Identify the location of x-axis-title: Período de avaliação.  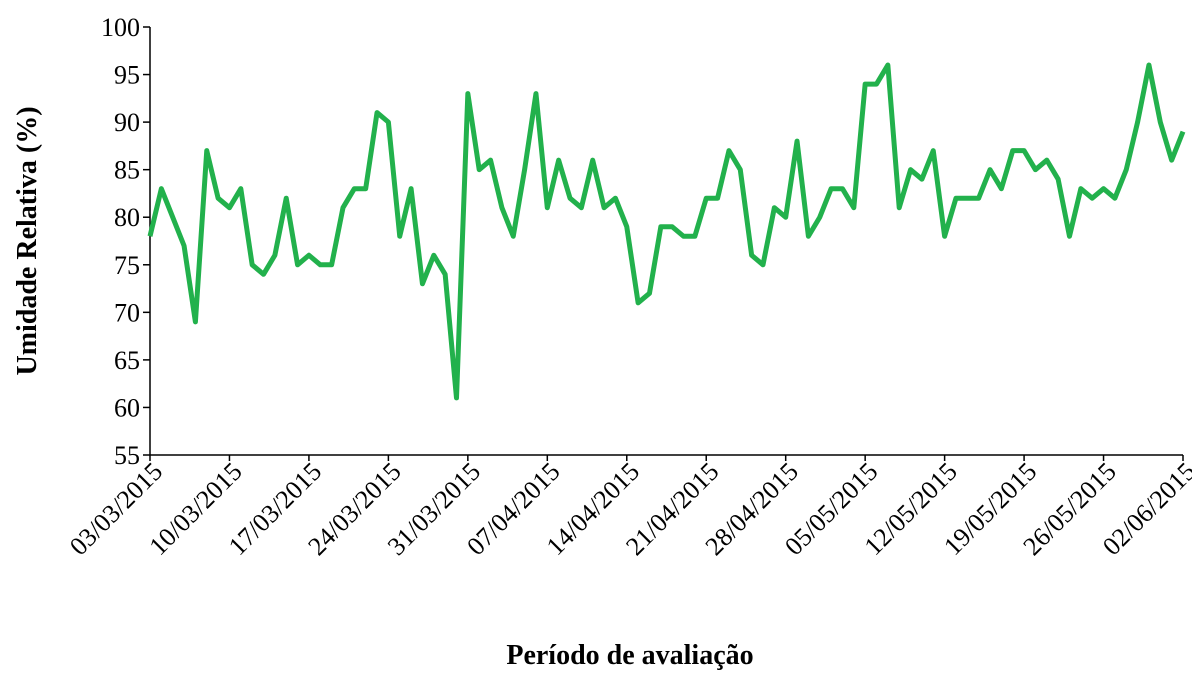
(629, 655).